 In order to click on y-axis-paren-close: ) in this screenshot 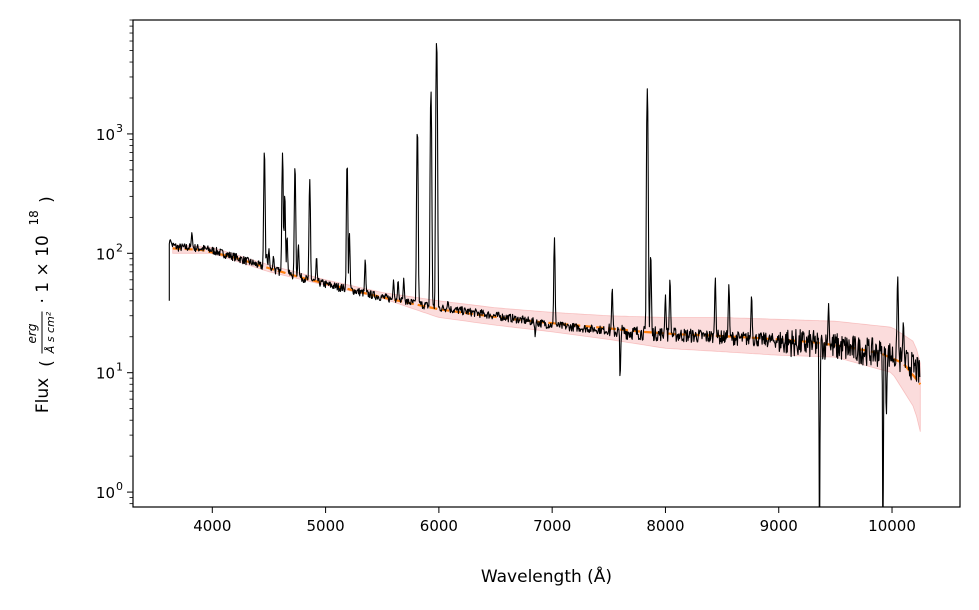, I will do `click(47, 199)`.